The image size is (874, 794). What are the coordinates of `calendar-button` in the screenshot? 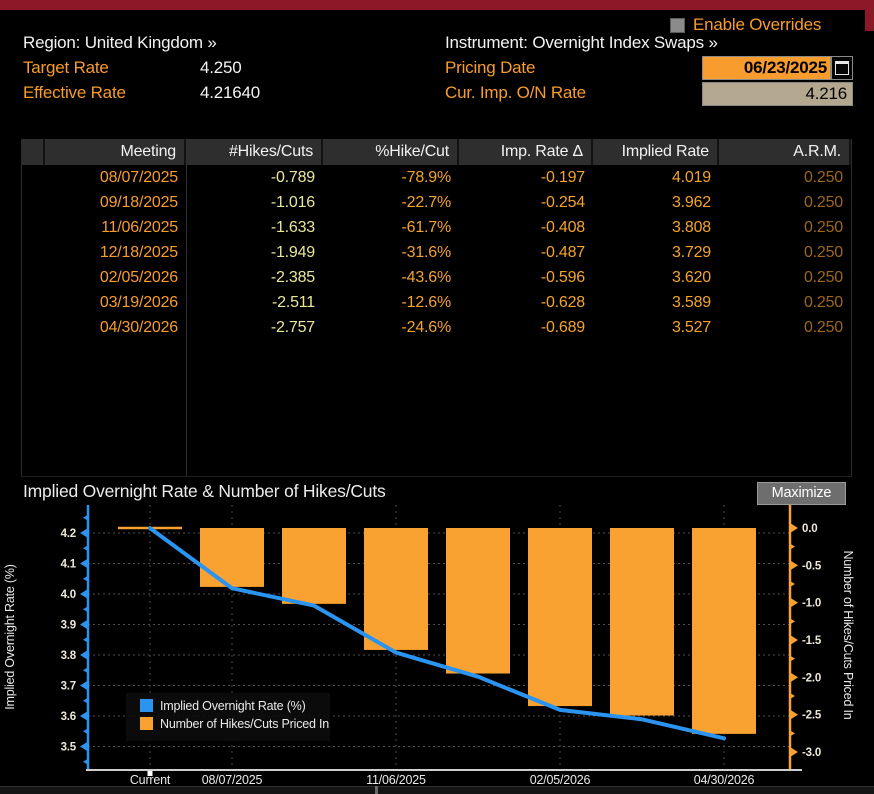 It's located at (842, 68).